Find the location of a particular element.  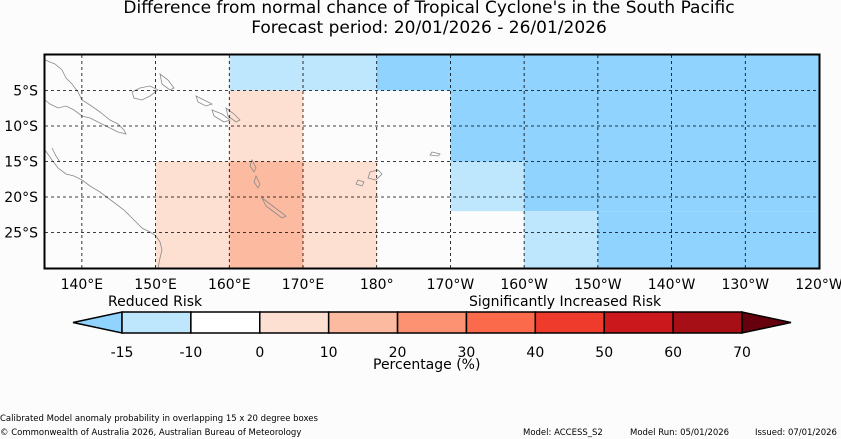

solomon-islands-coast is located at coordinates (218, 109).